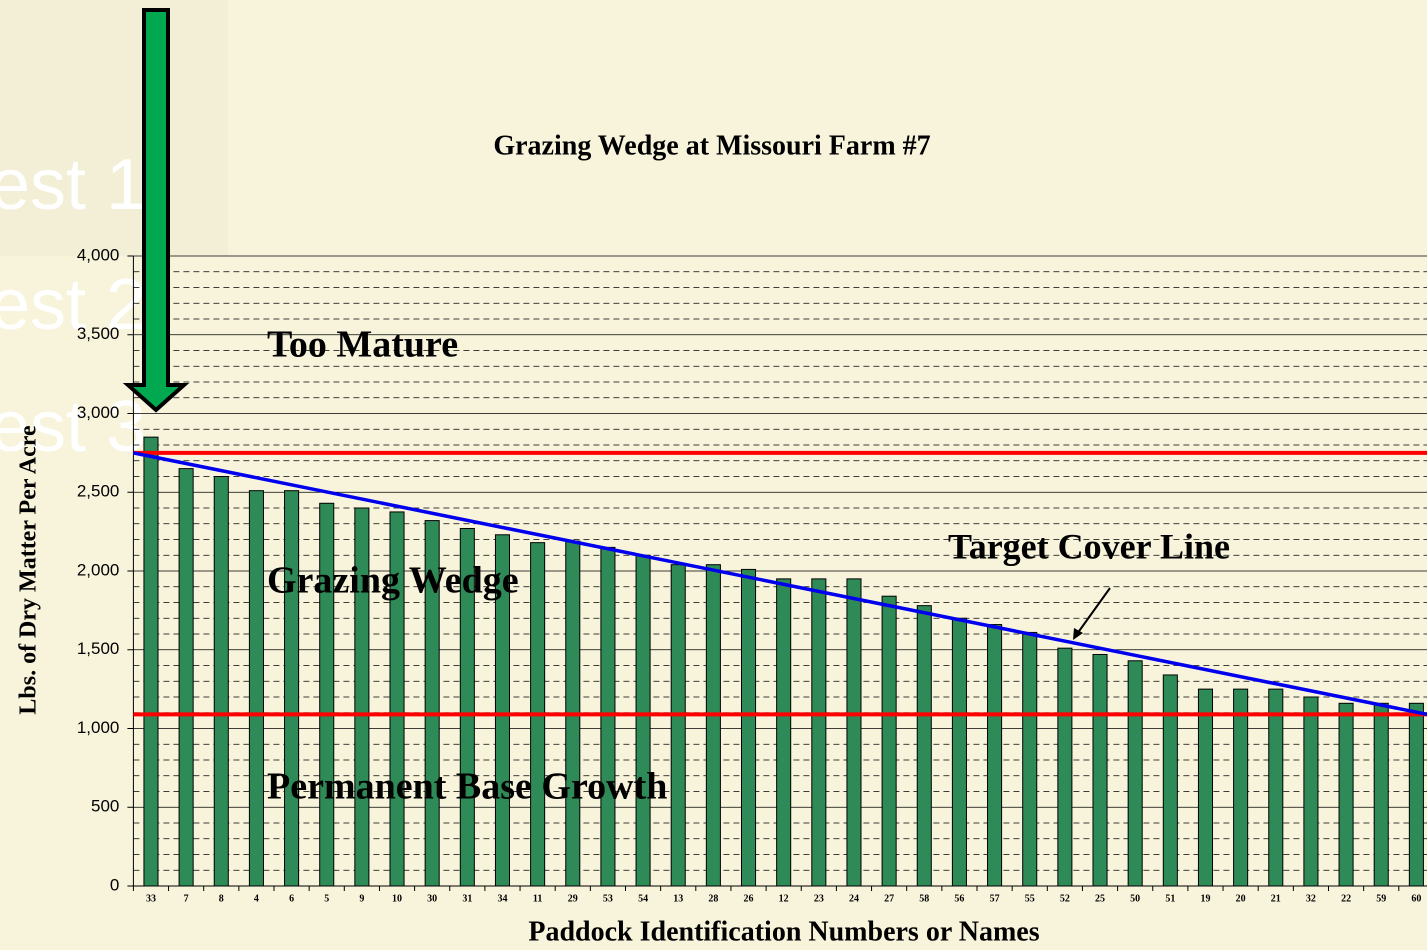  What do you see at coordinates (854, 898) in the screenshot?
I see `x-tick-label: 24` at bounding box center [854, 898].